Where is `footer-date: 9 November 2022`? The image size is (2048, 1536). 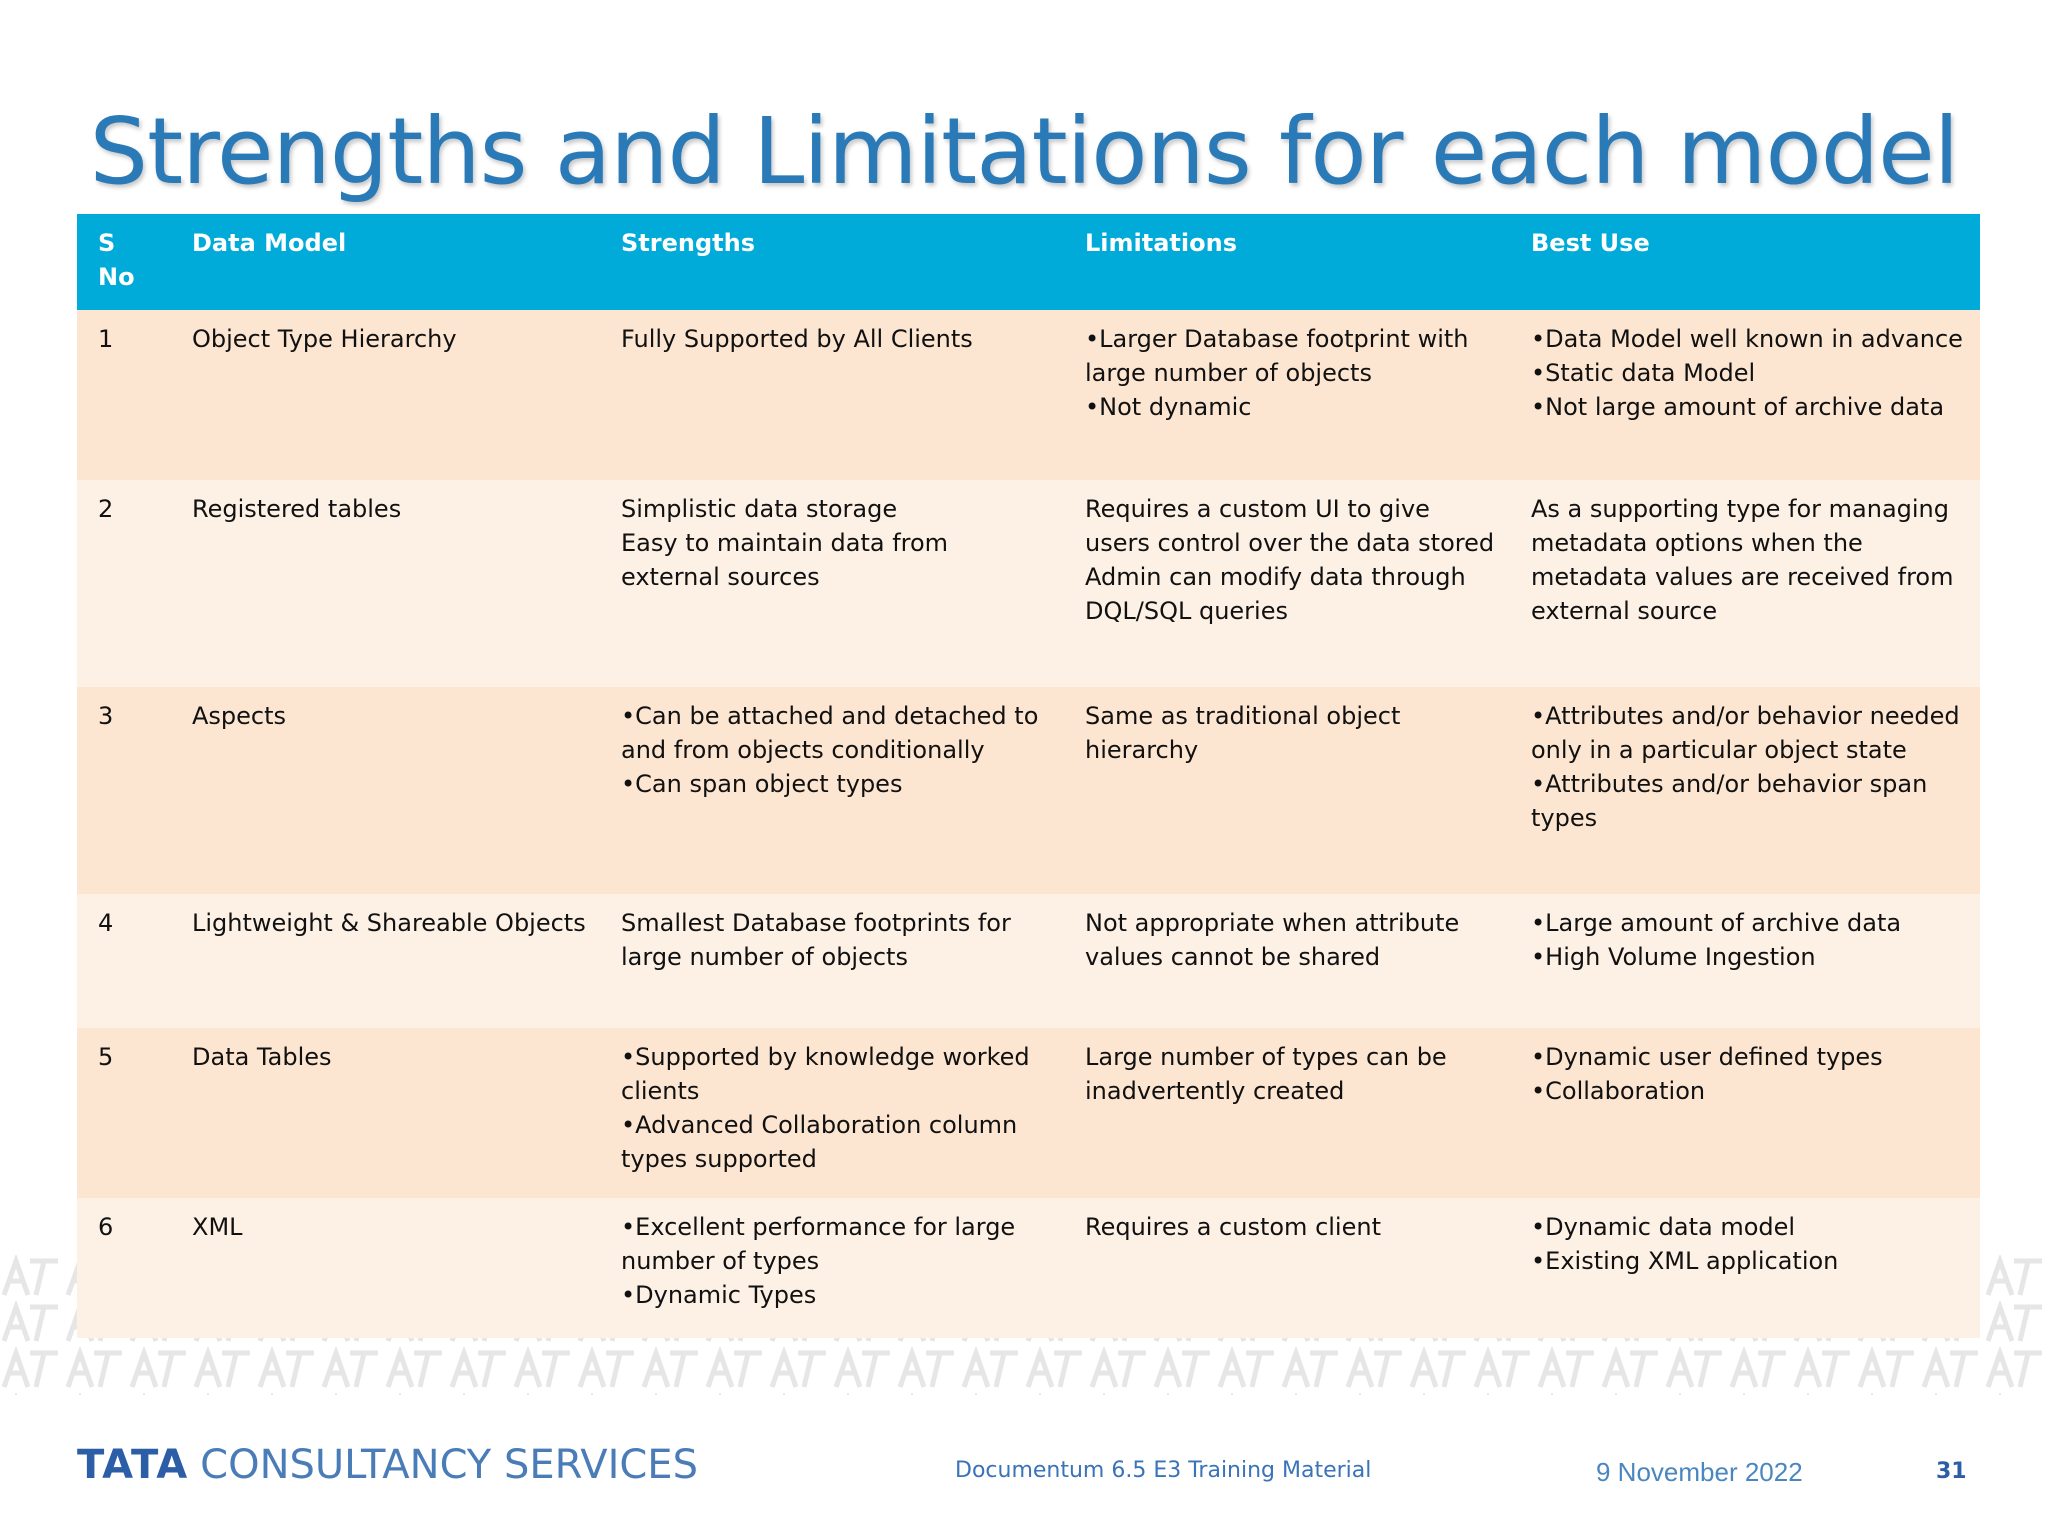 footer-date: 9 November 2022 is located at coordinates (1699, 1472).